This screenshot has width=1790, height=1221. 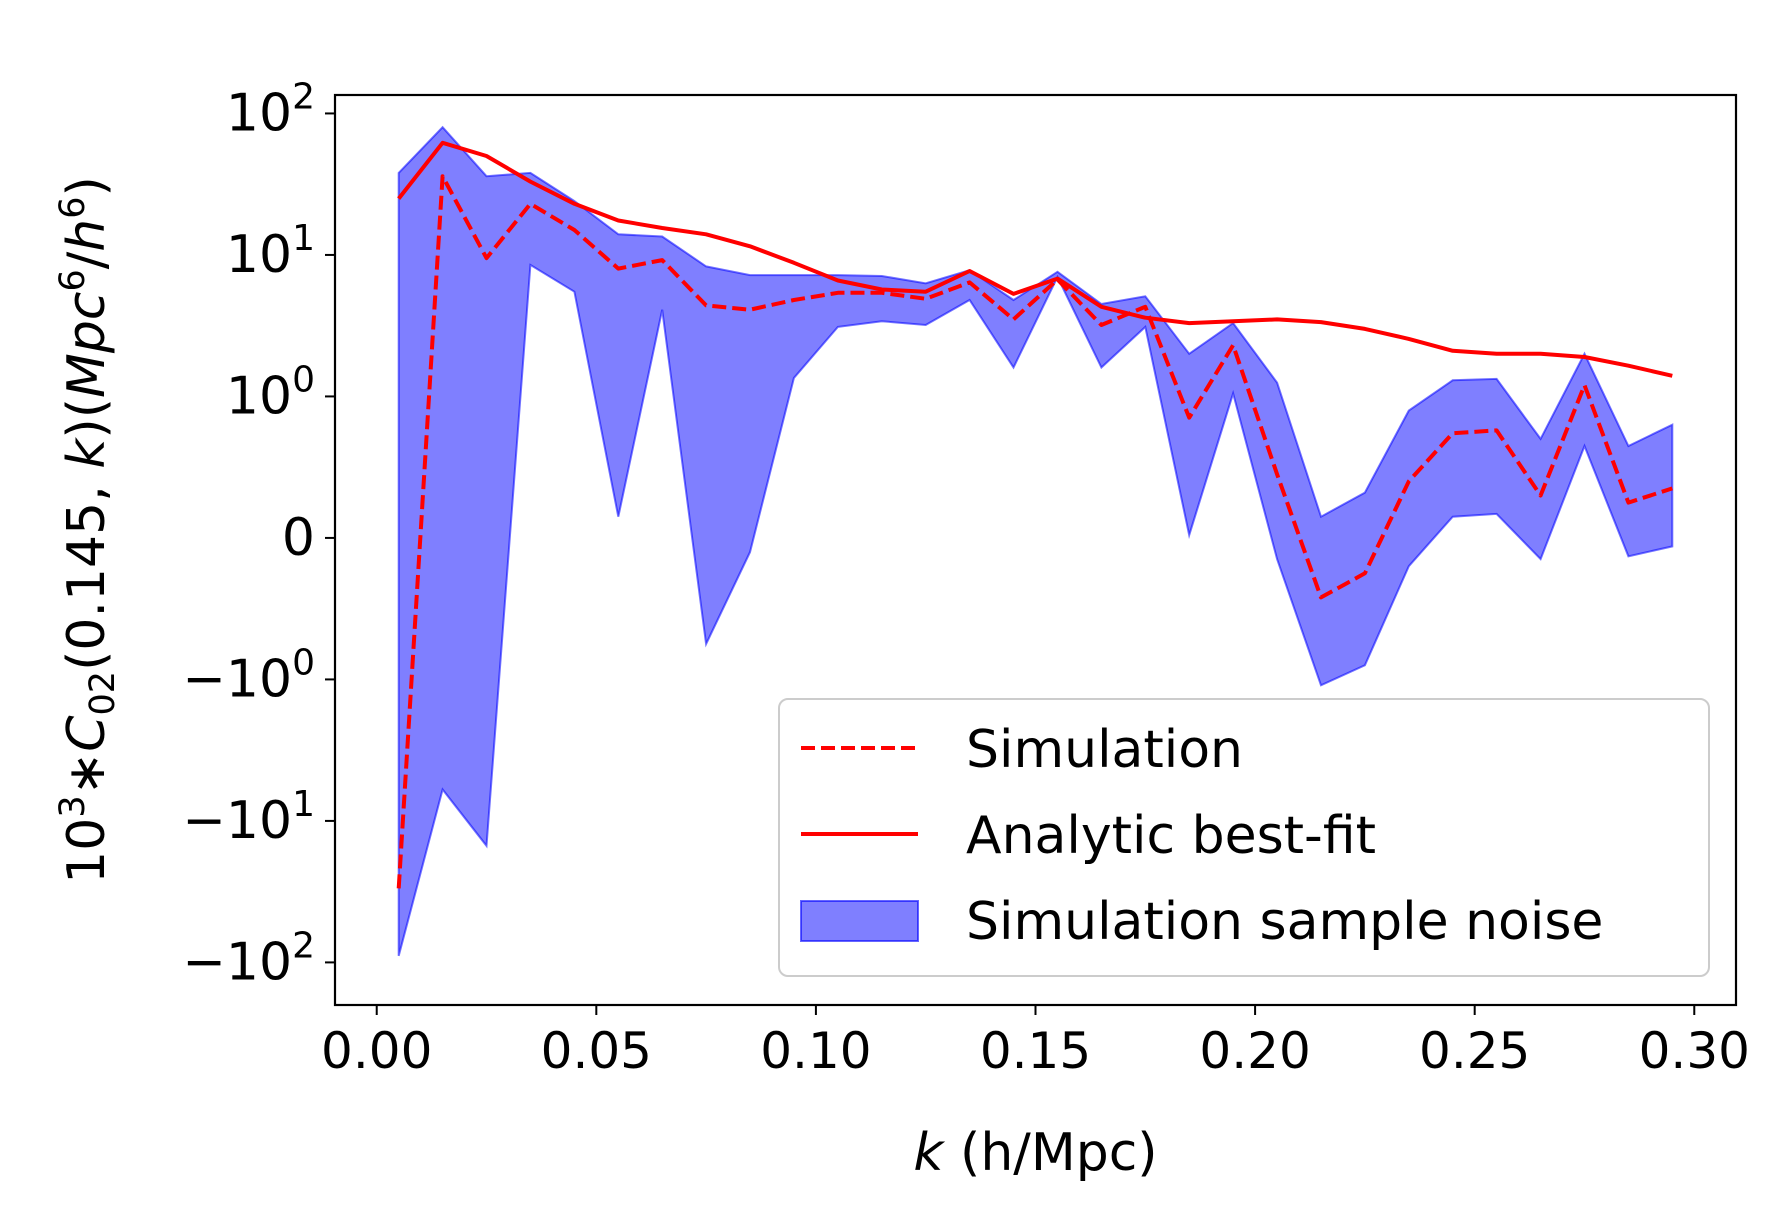 What do you see at coordinates (73, 806) in the screenshot?
I see `y-label-prefix-exp: 3` at bounding box center [73, 806].